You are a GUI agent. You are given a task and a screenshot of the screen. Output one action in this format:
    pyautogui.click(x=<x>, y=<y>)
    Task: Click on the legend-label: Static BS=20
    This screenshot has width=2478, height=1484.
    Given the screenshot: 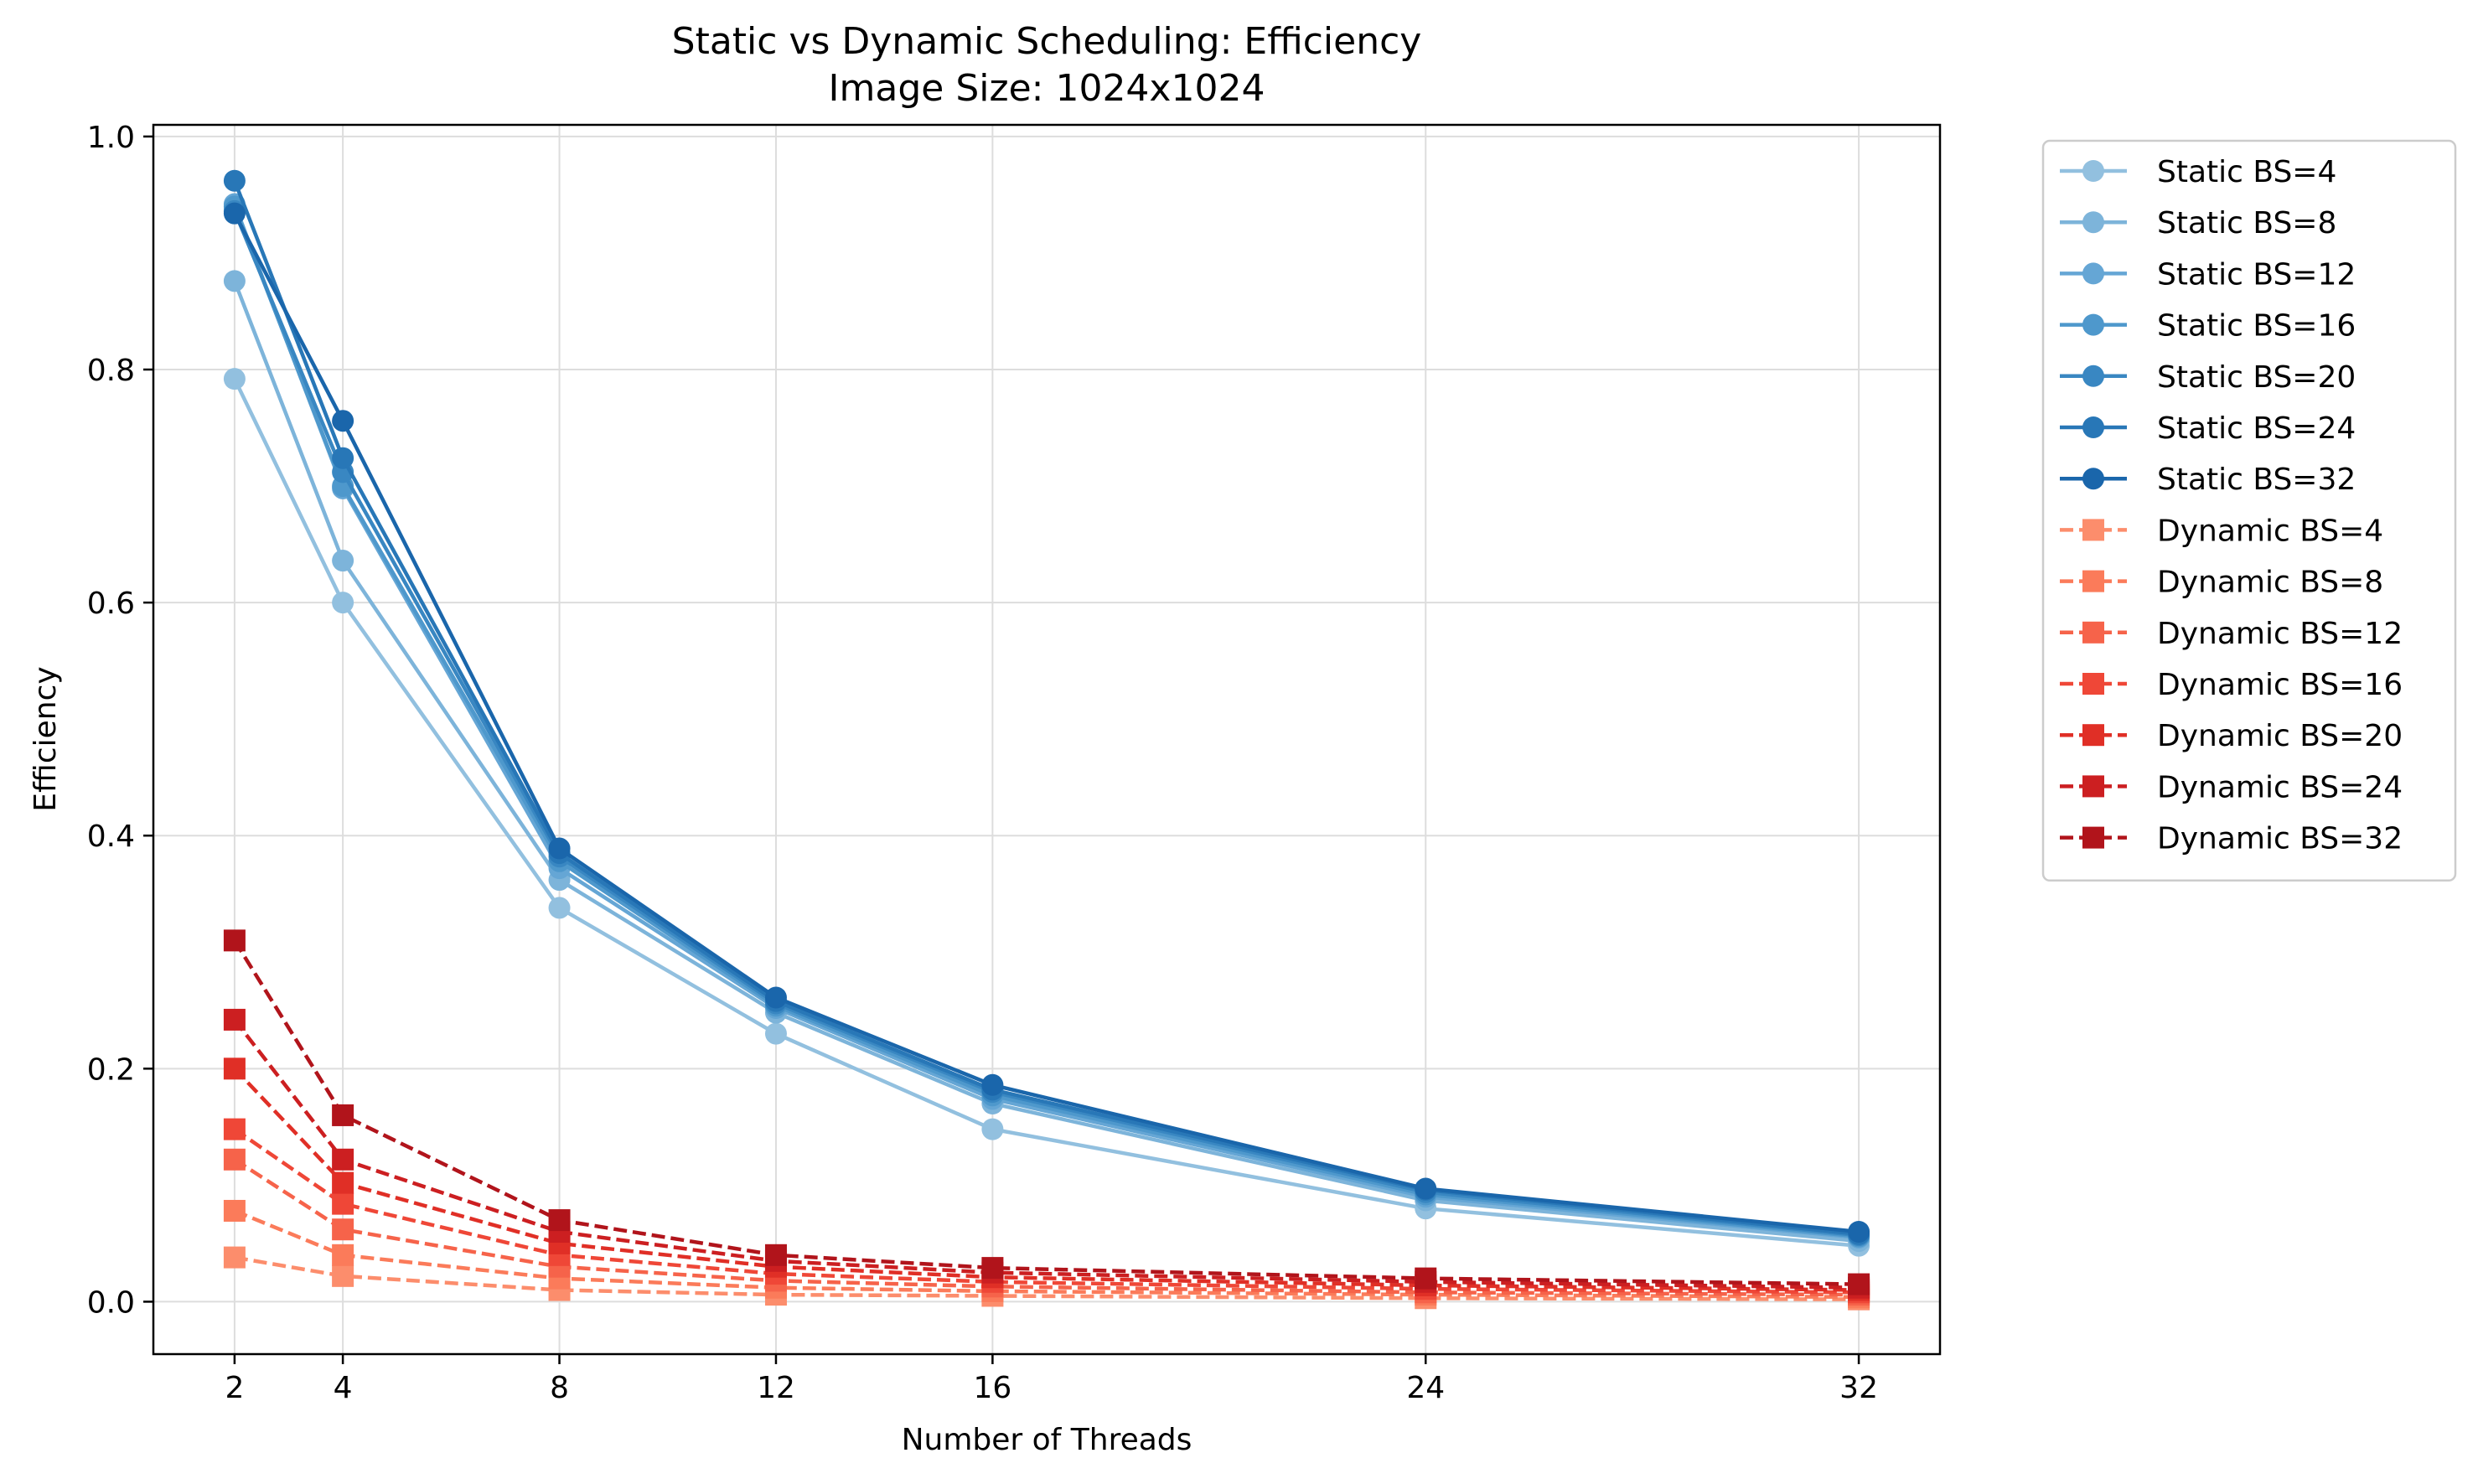 What is the action you would take?
    pyautogui.click(x=2256, y=377)
    